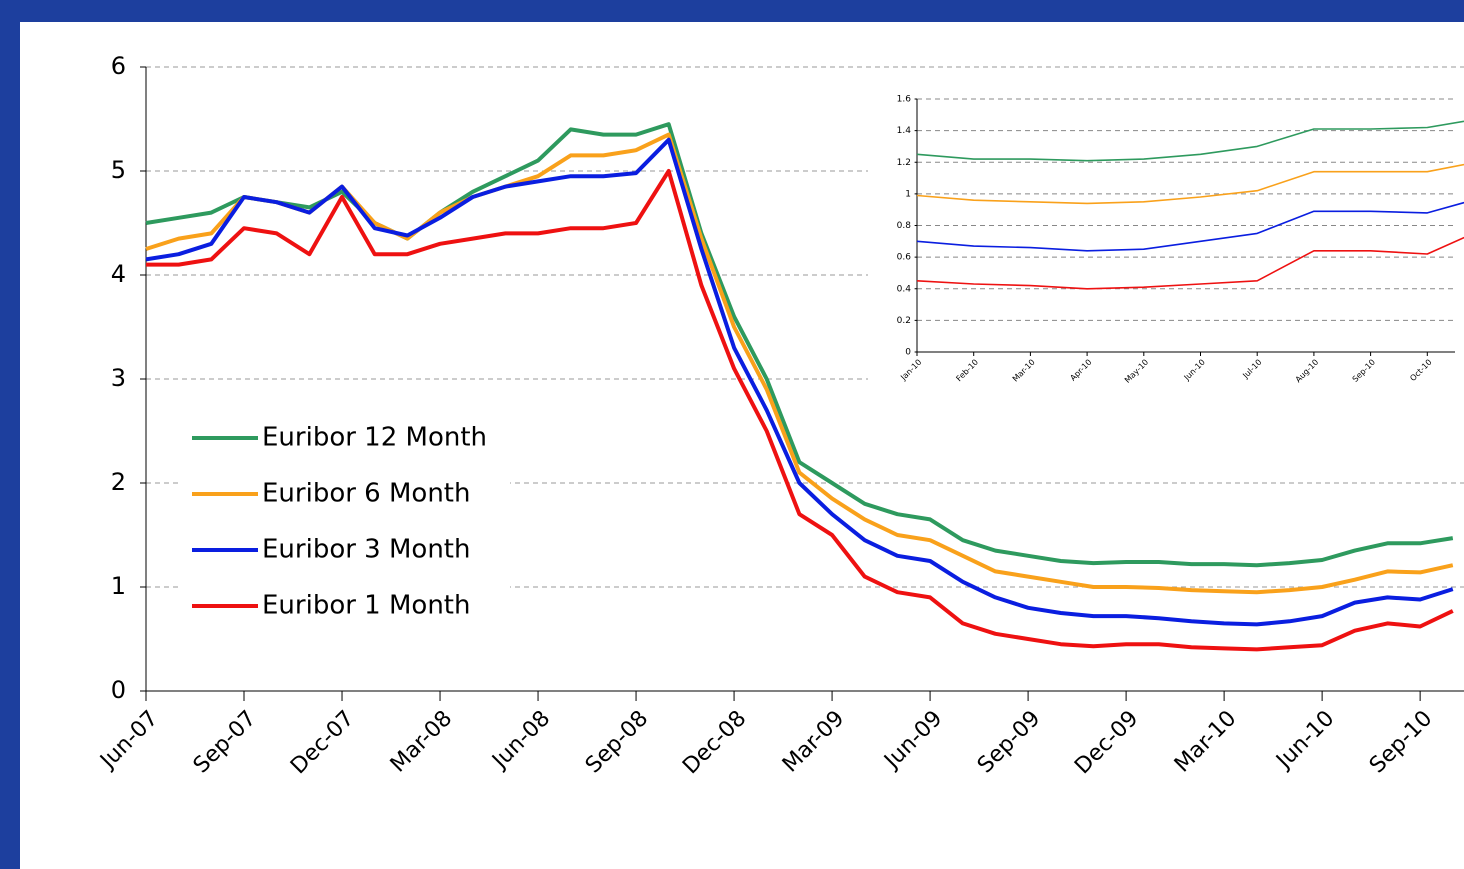 The image size is (1464, 869). I want to click on y-tick-label: 1.4, so click(904, 131).